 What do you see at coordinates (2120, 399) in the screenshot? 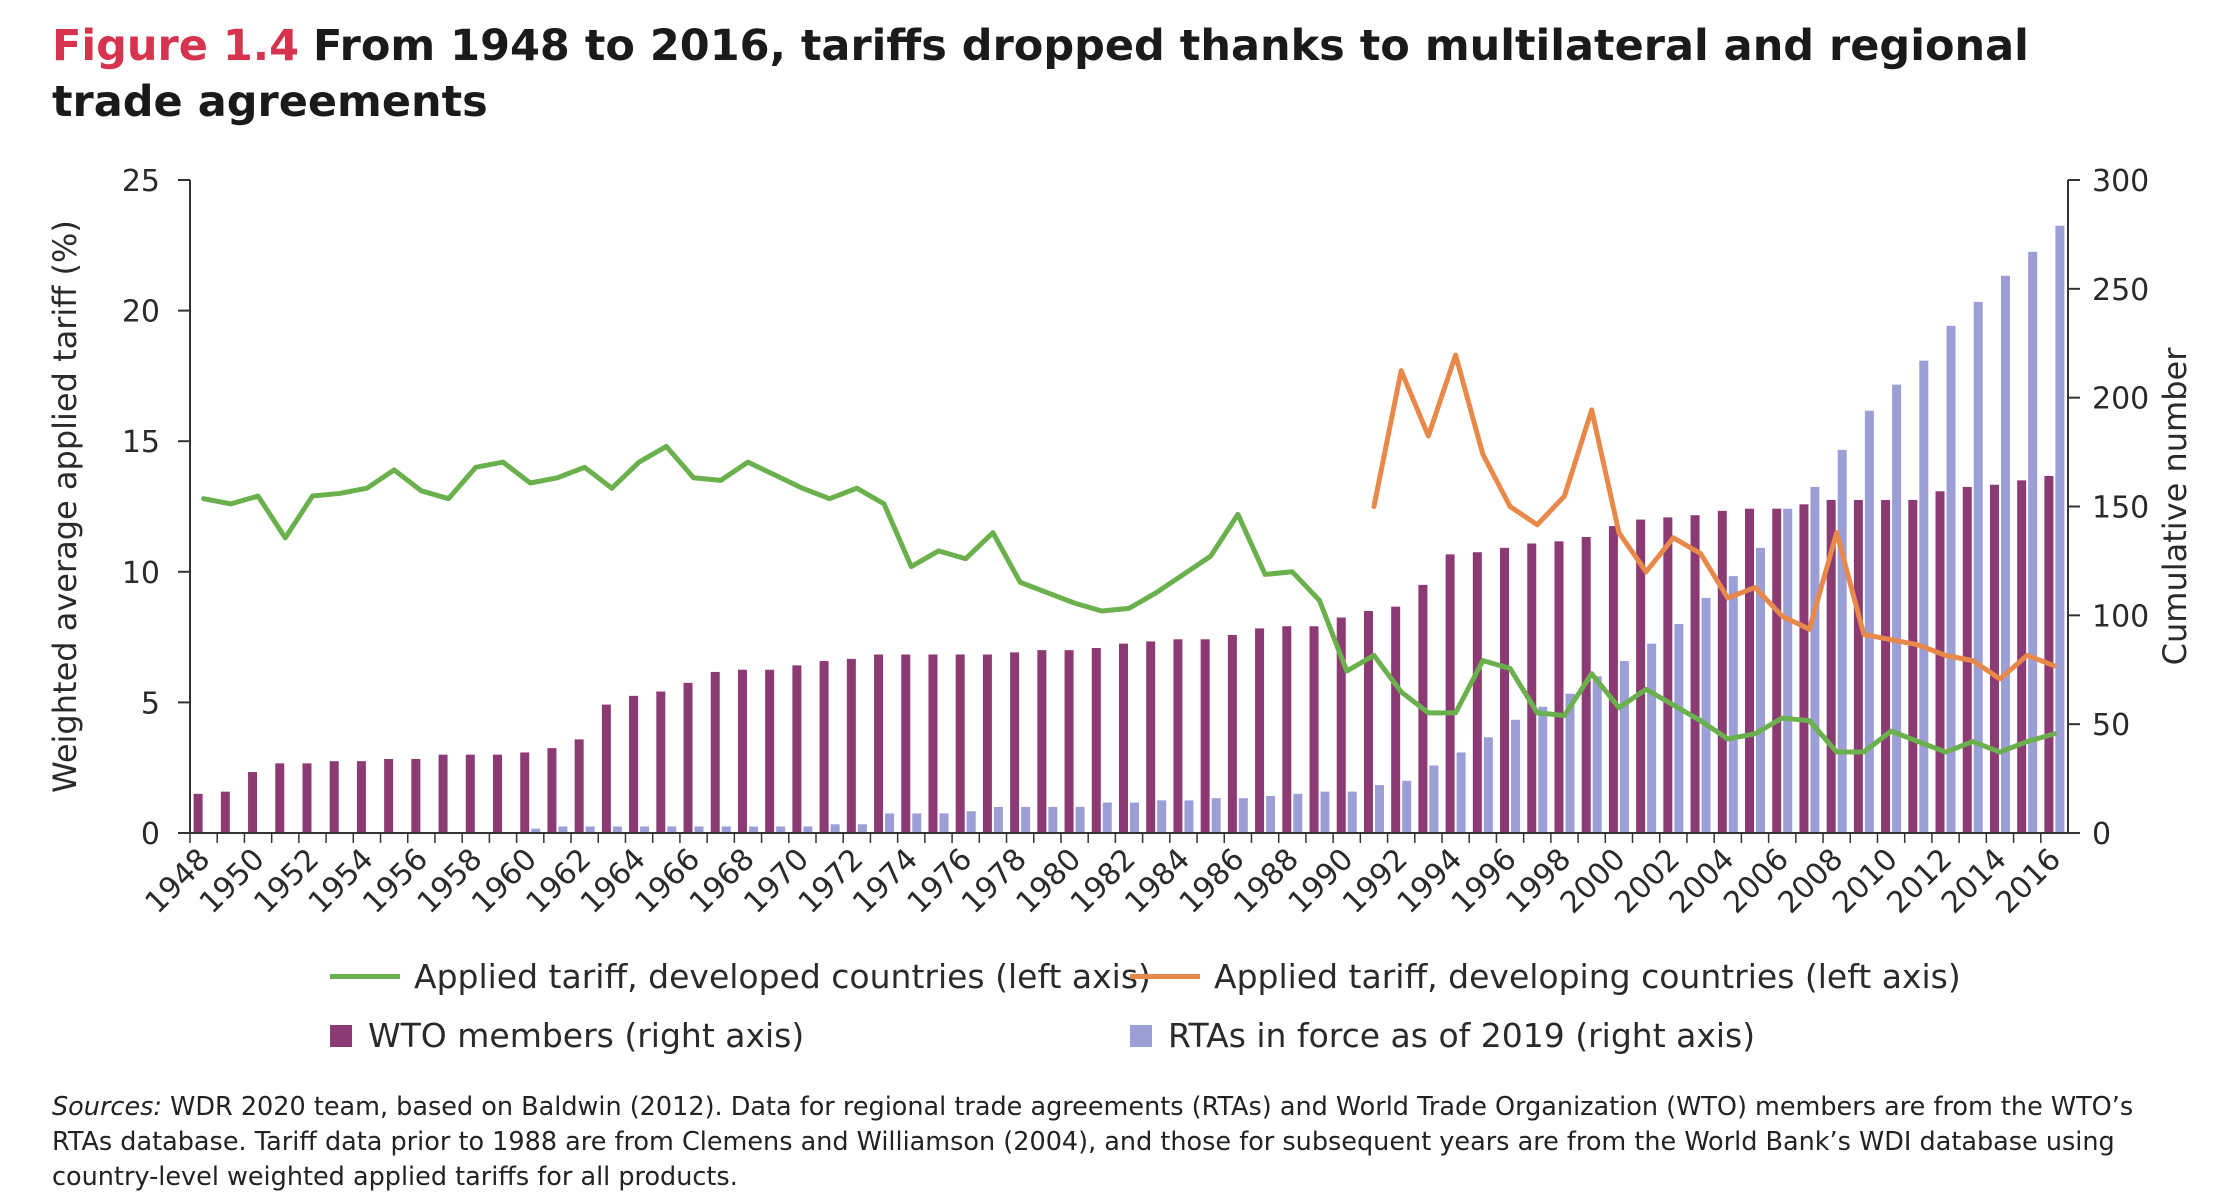
I see `y-right-tick-label: 200` at bounding box center [2120, 399].